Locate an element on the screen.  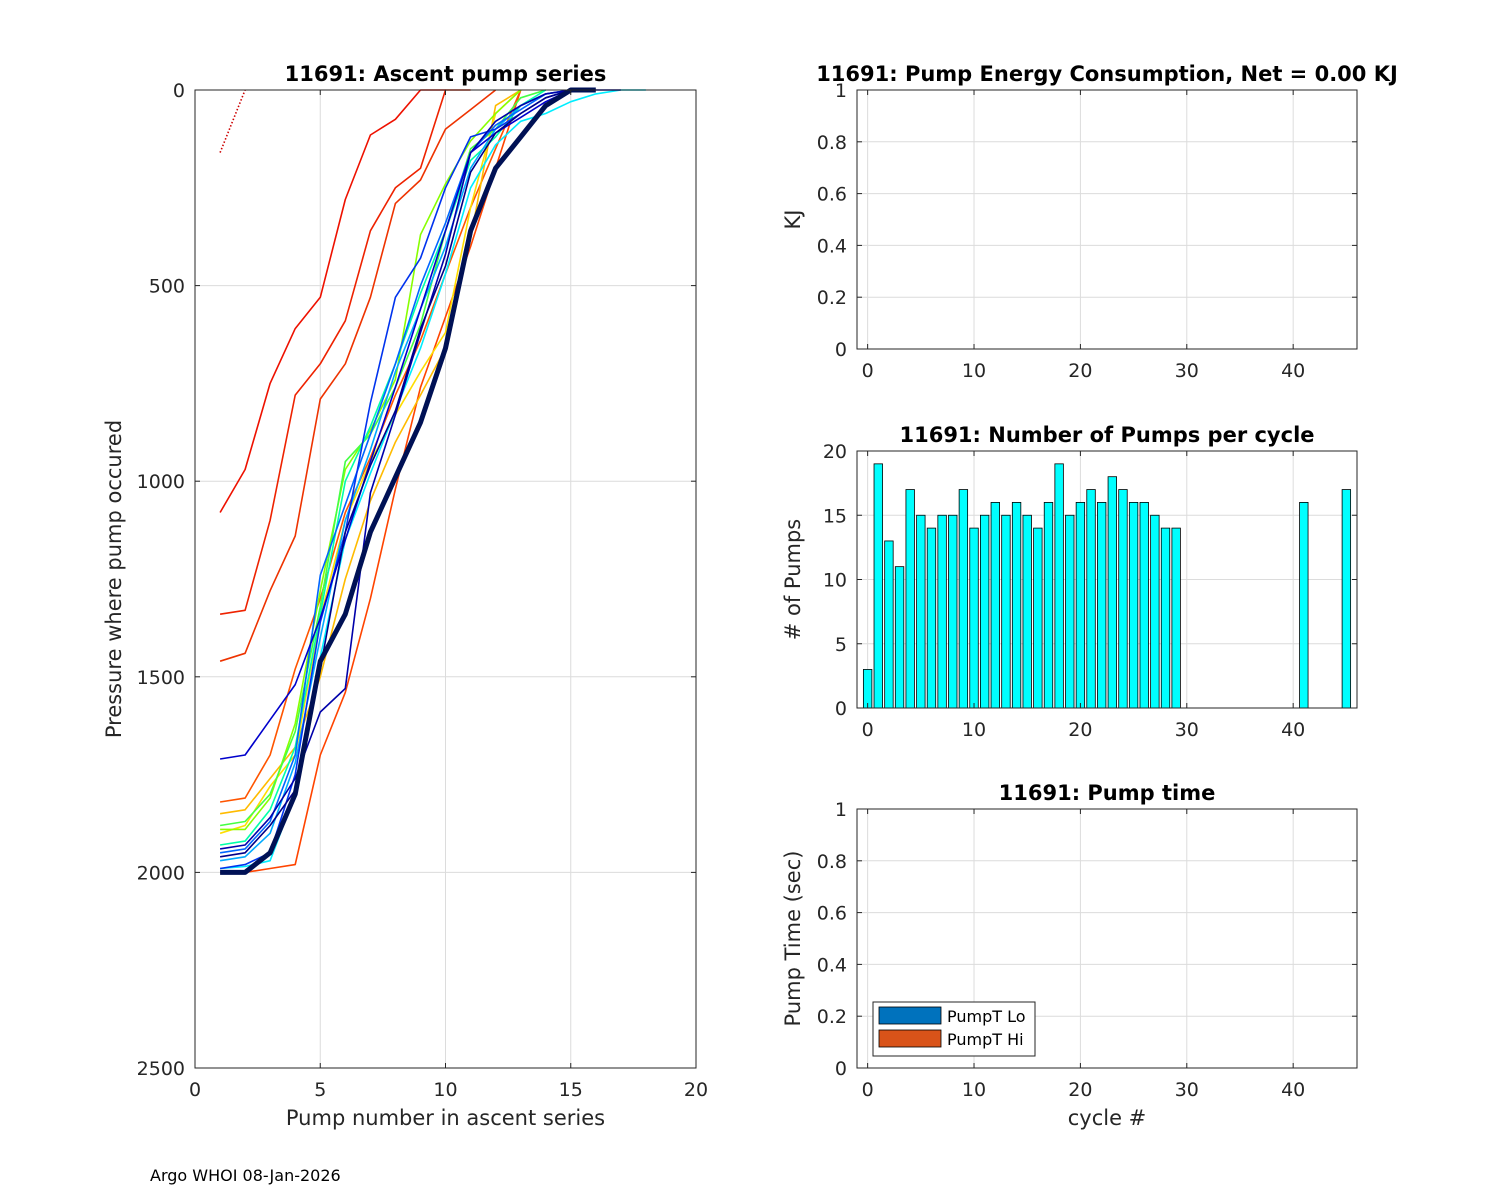
legend-label: PumpT Hi is located at coordinates (985, 1039).